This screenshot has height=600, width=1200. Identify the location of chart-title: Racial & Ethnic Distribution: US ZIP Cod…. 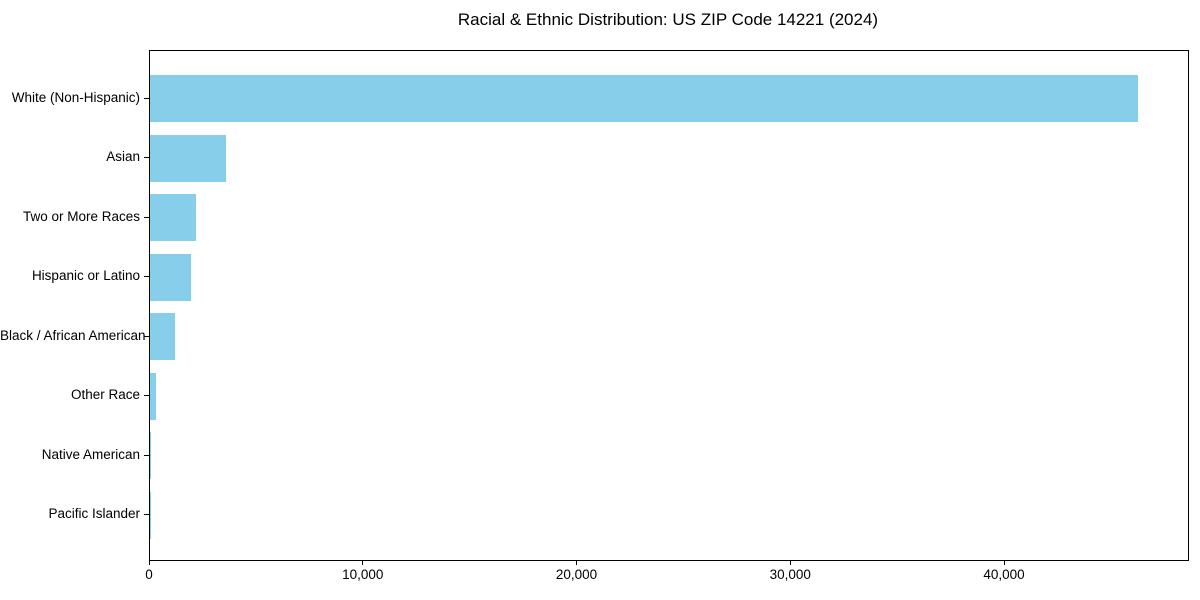
(668, 19).